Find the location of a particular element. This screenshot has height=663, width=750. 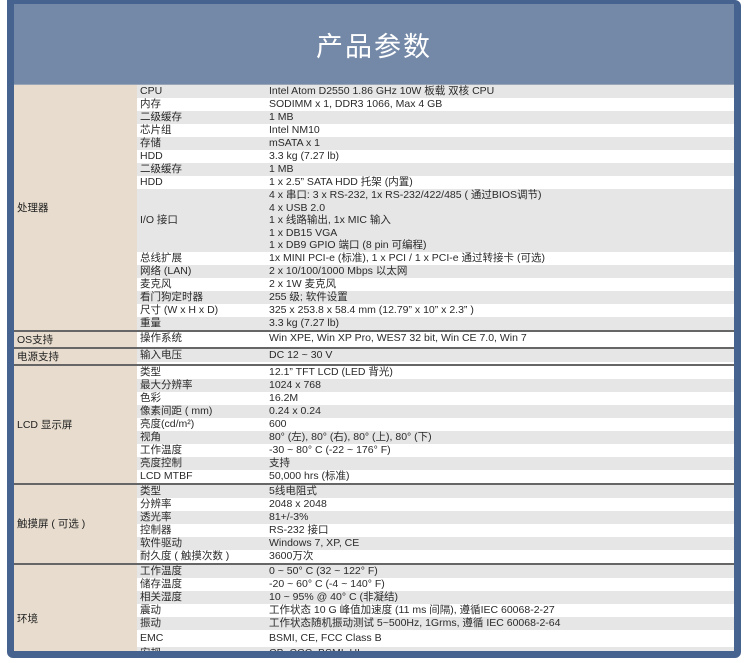

spec-value: 2048 x 2048 is located at coordinates (298, 503).